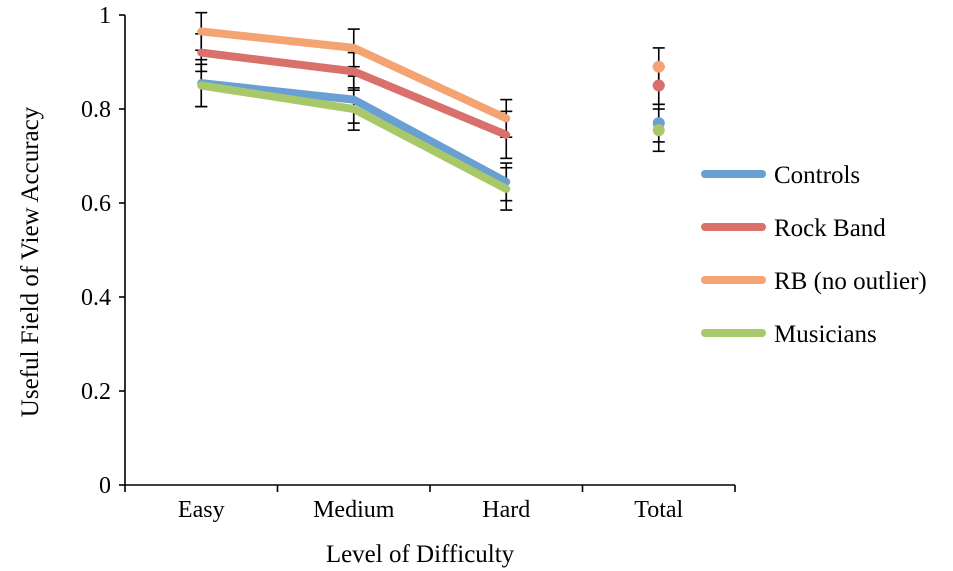 The width and height of the screenshot is (953, 571). Describe the element at coordinates (658, 85) in the screenshot. I see `total-point-rock-band` at that location.